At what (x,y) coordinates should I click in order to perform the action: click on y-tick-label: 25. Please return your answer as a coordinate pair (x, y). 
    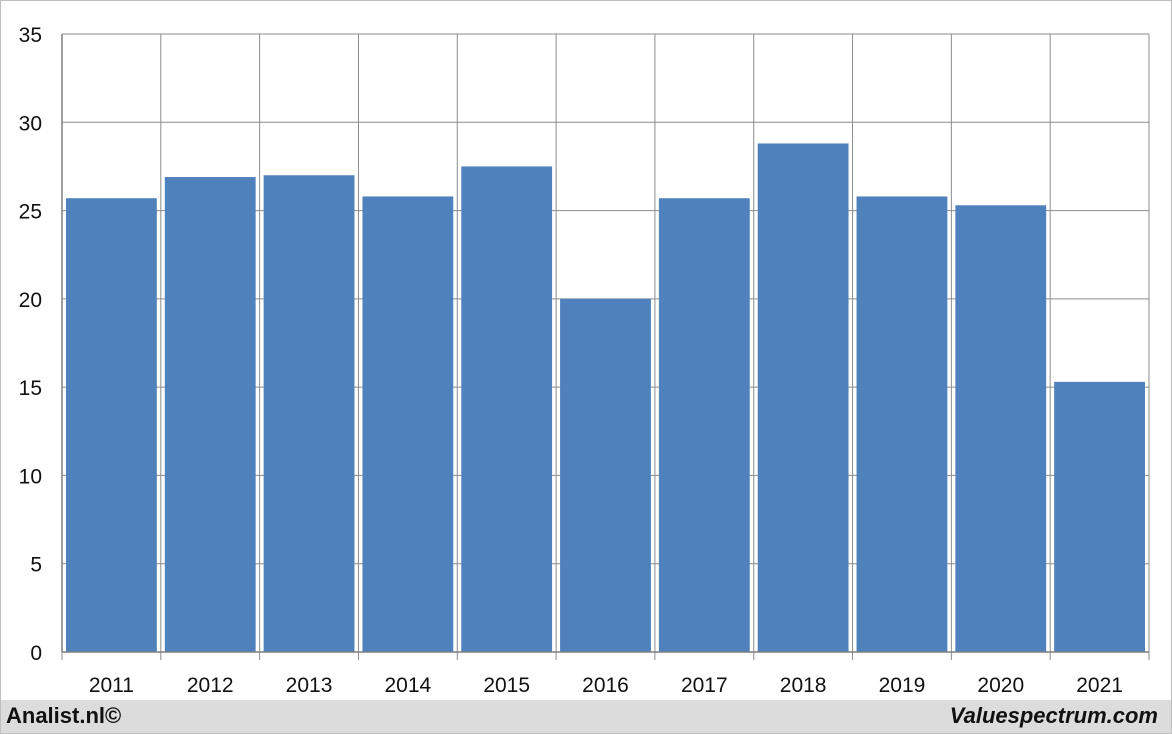
    Looking at the image, I should click on (30, 212).